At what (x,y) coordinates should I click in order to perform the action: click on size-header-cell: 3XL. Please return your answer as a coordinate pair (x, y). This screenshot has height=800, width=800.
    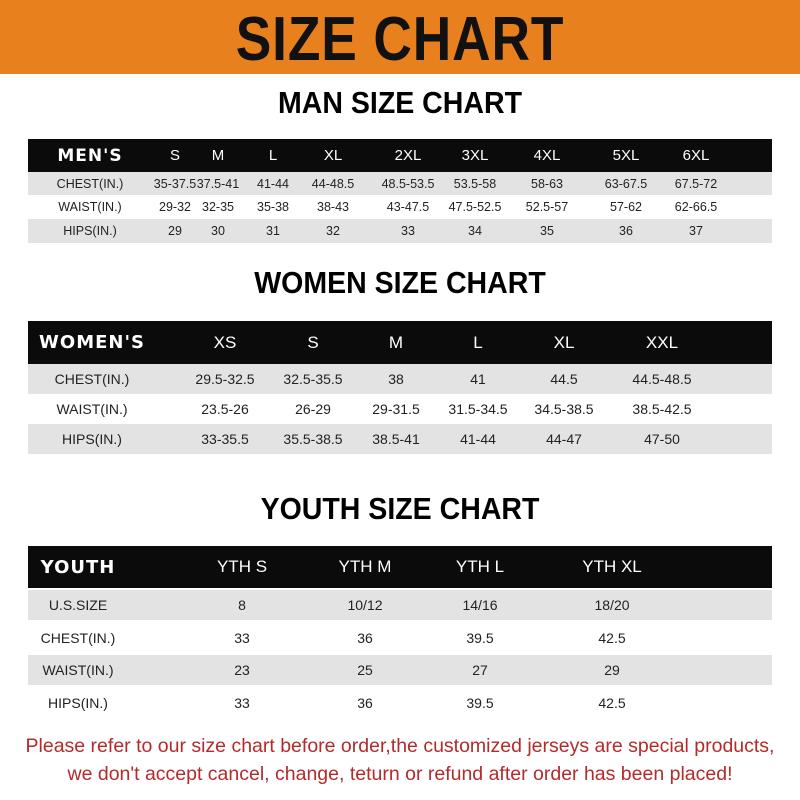
    Looking at the image, I should click on (475, 155).